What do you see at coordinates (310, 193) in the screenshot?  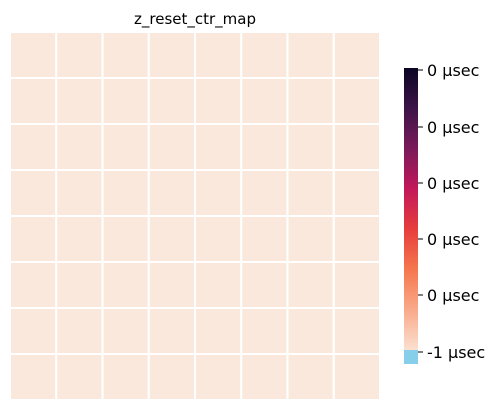 I see `heatmap-cell-r3-c6` at bounding box center [310, 193].